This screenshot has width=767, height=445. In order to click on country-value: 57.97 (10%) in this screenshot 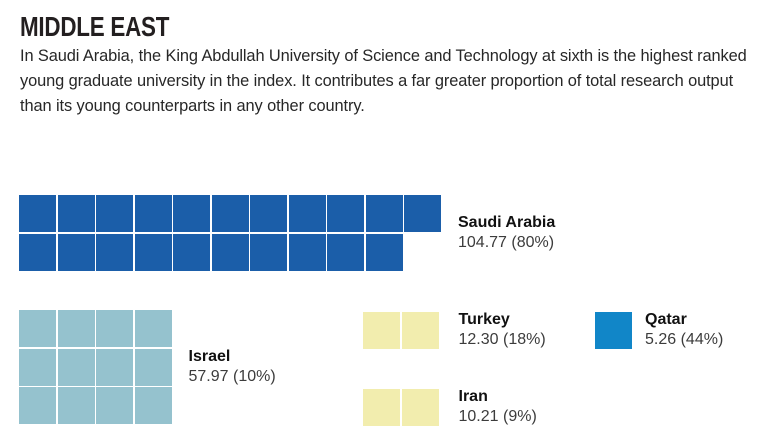, I will do `click(232, 376)`.